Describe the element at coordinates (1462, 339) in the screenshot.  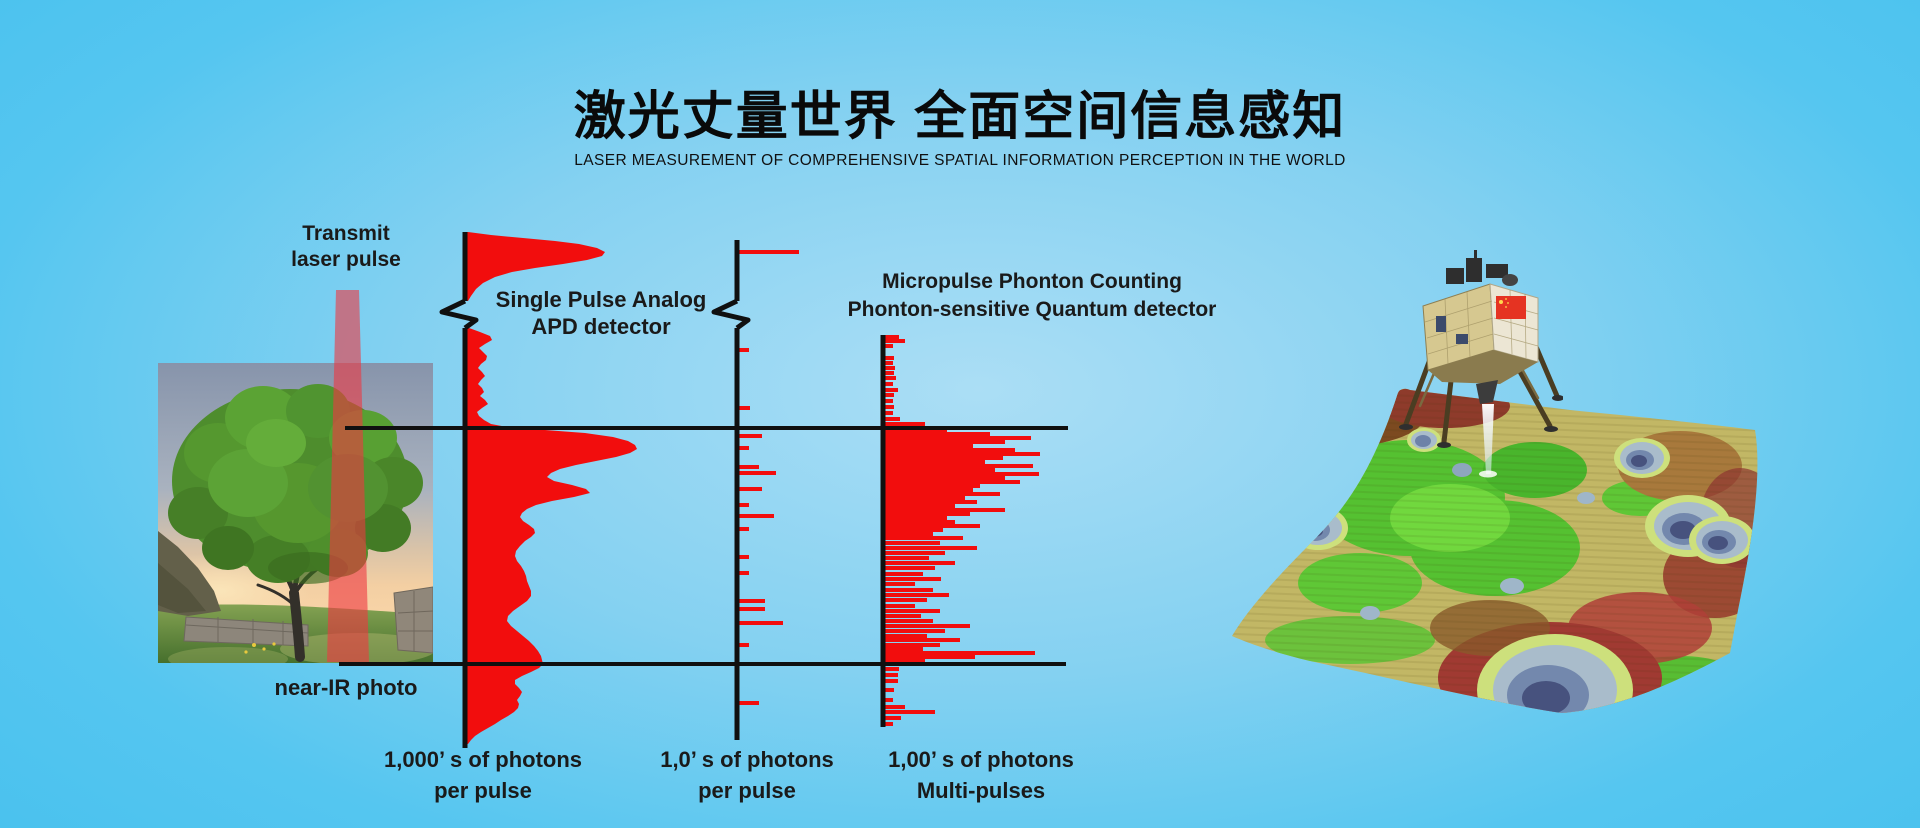
I see `lander-sensor-mid` at that location.